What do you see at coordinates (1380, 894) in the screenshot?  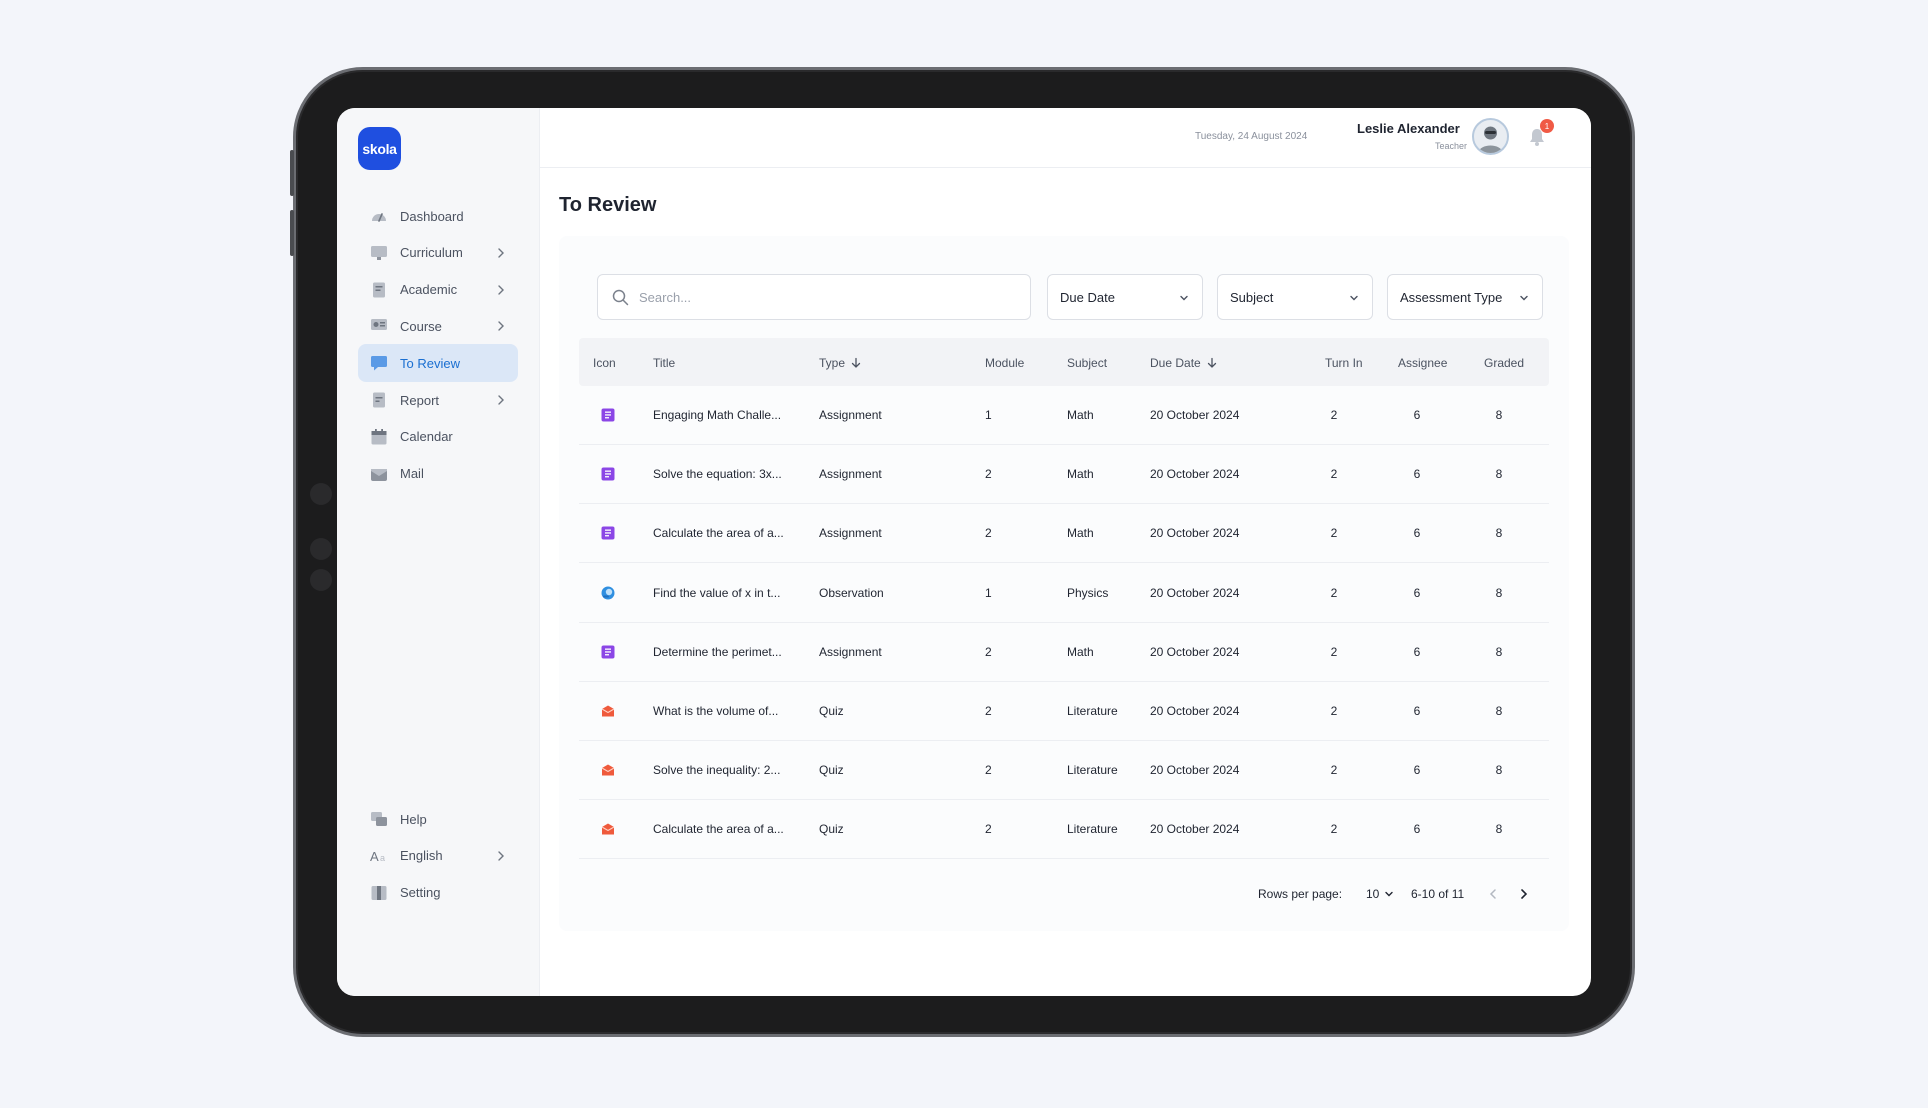 I see `rows-per-page-select: 10` at bounding box center [1380, 894].